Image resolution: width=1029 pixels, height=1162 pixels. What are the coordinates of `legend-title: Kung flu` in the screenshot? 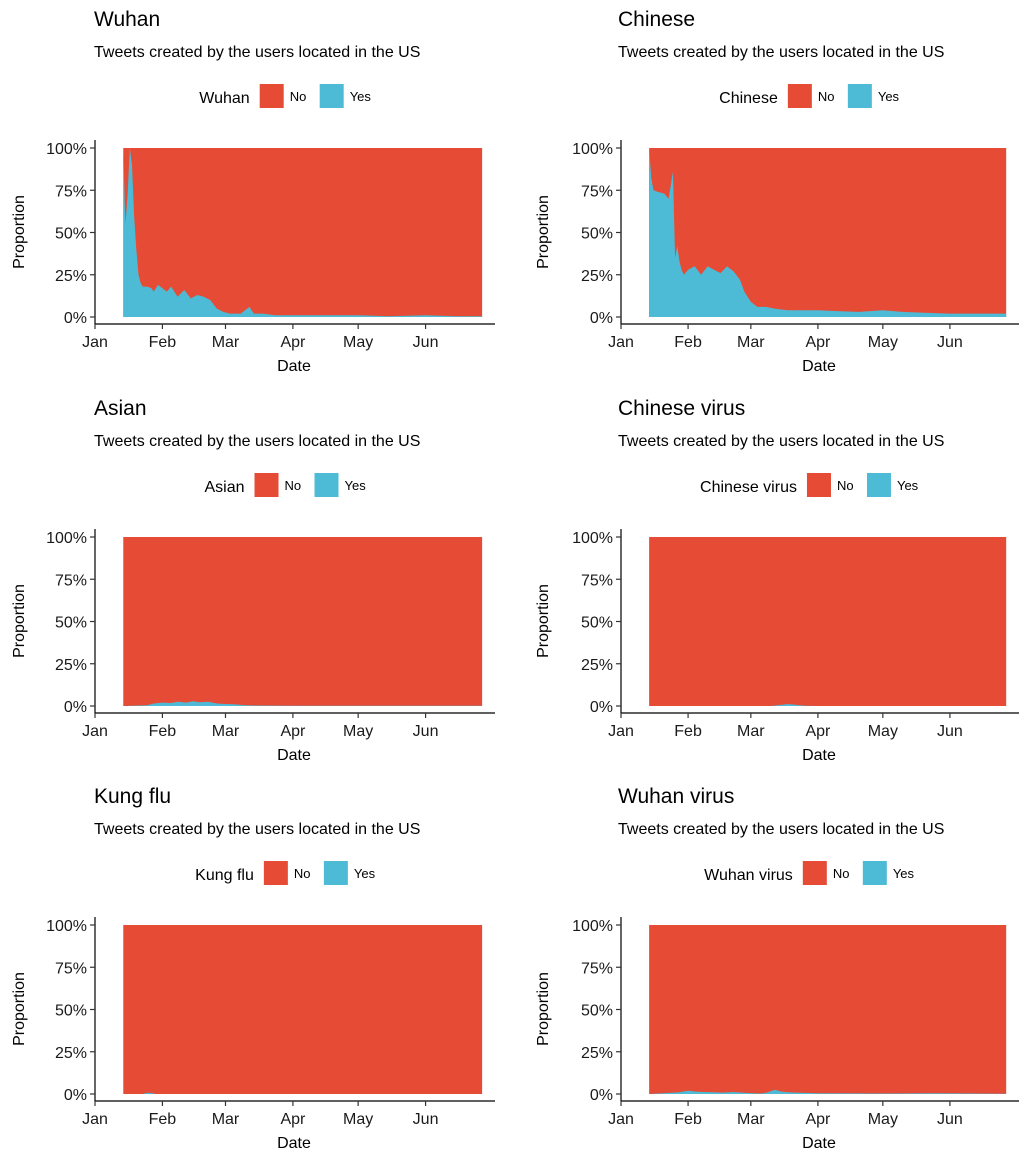 It's located at (224, 875).